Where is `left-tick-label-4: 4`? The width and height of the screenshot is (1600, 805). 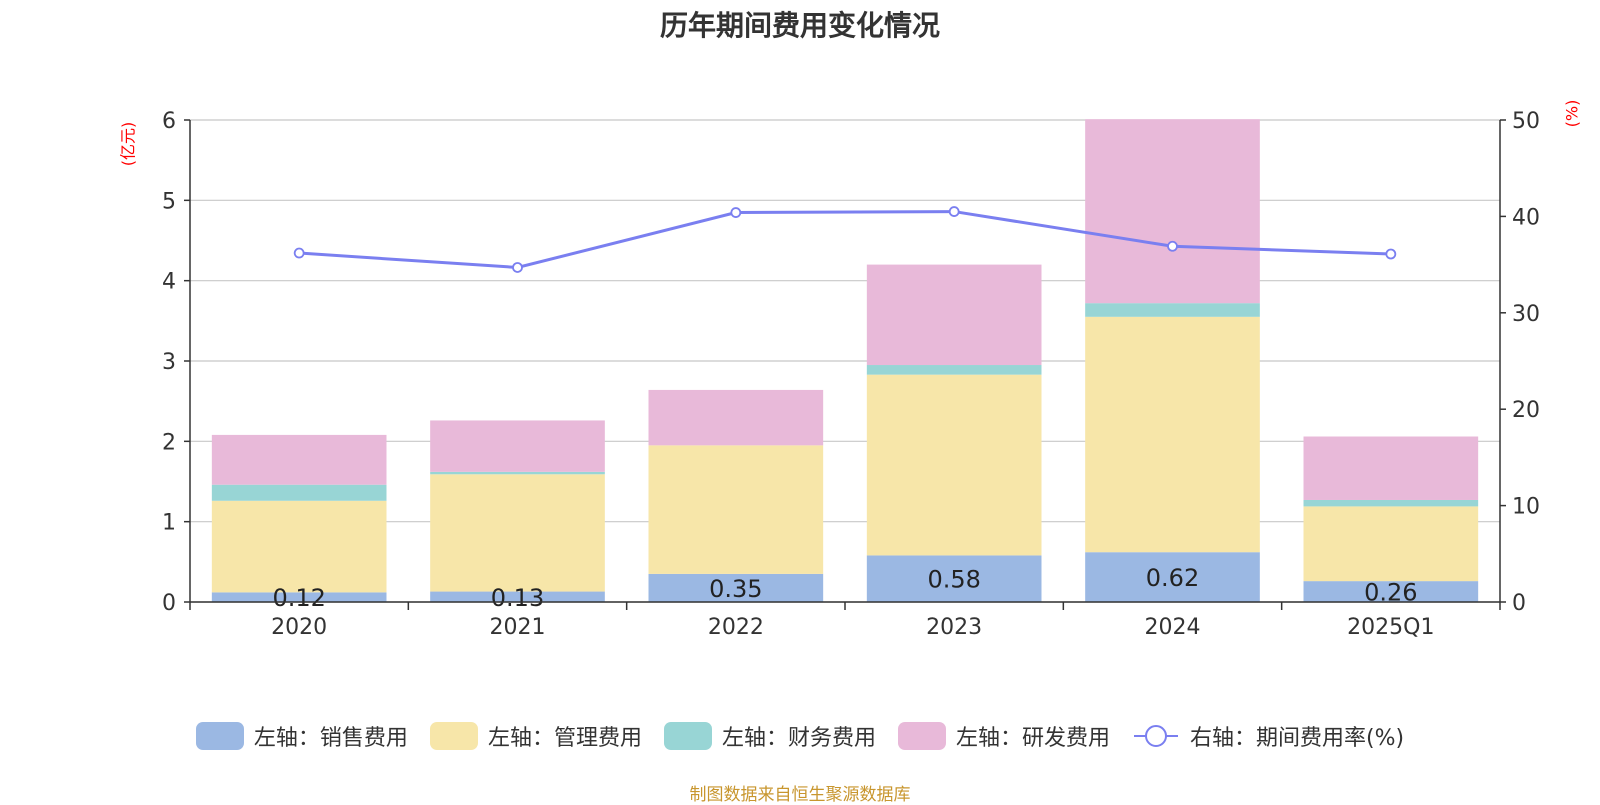
left-tick-label-4: 4 is located at coordinates (169, 282).